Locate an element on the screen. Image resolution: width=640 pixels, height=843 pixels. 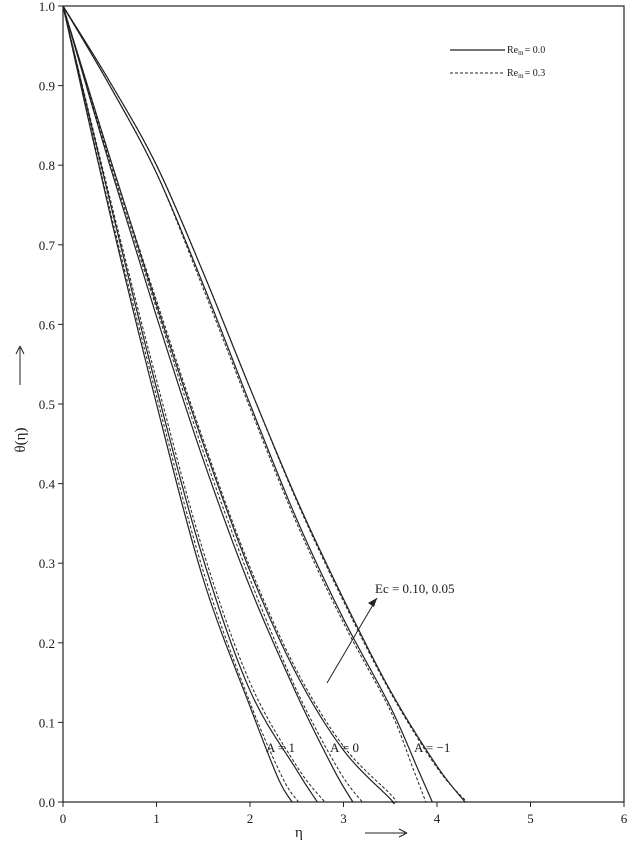
y-tick-label: 0.3 is located at coordinates (47, 563).